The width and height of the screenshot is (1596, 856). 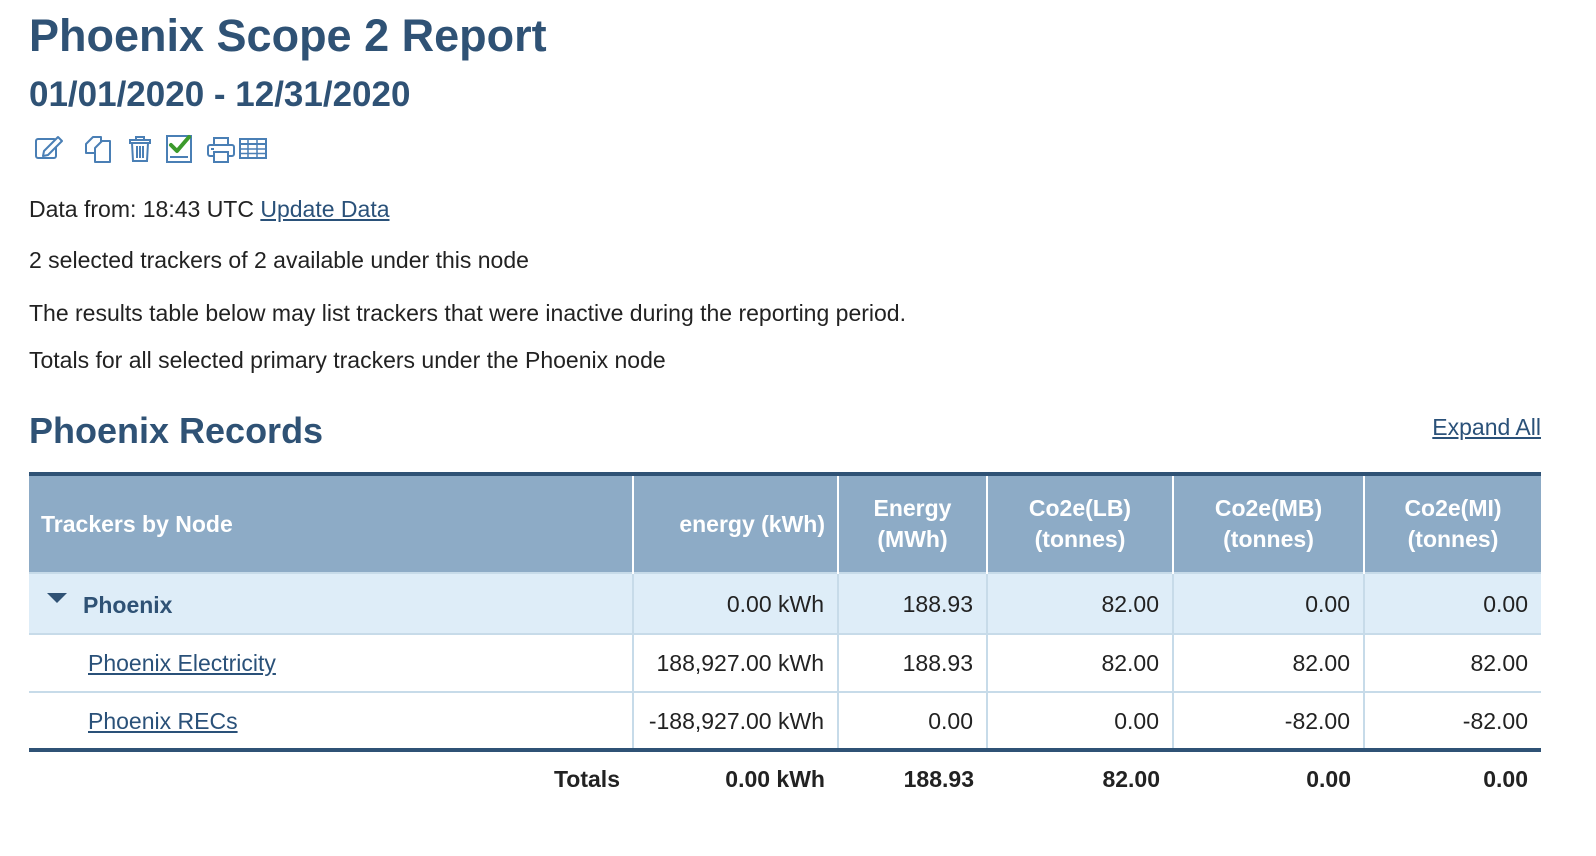 What do you see at coordinates (163, 720) in the screenshot?
I see `tracker-link-phoenix-recs: Phoenix RECs` at bounding box center [163, 720].